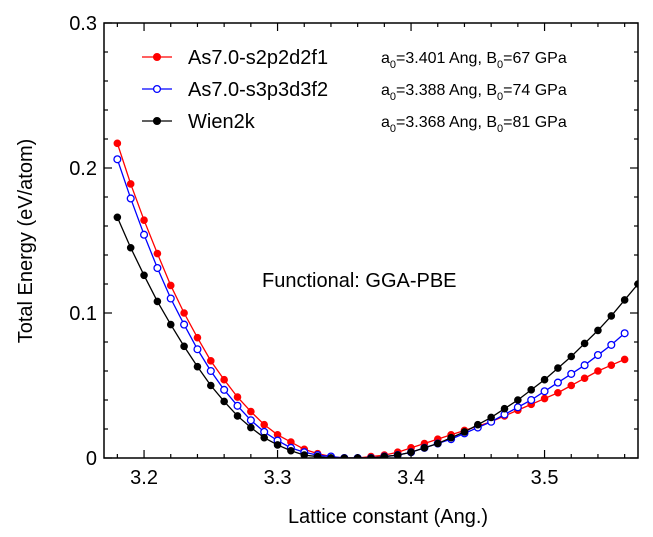 The height and width of the screenshot is (537, 653). Describe the element at coordinates (83, 24) in the screenshot. I see `y-tick-label: 0.3` at that location.